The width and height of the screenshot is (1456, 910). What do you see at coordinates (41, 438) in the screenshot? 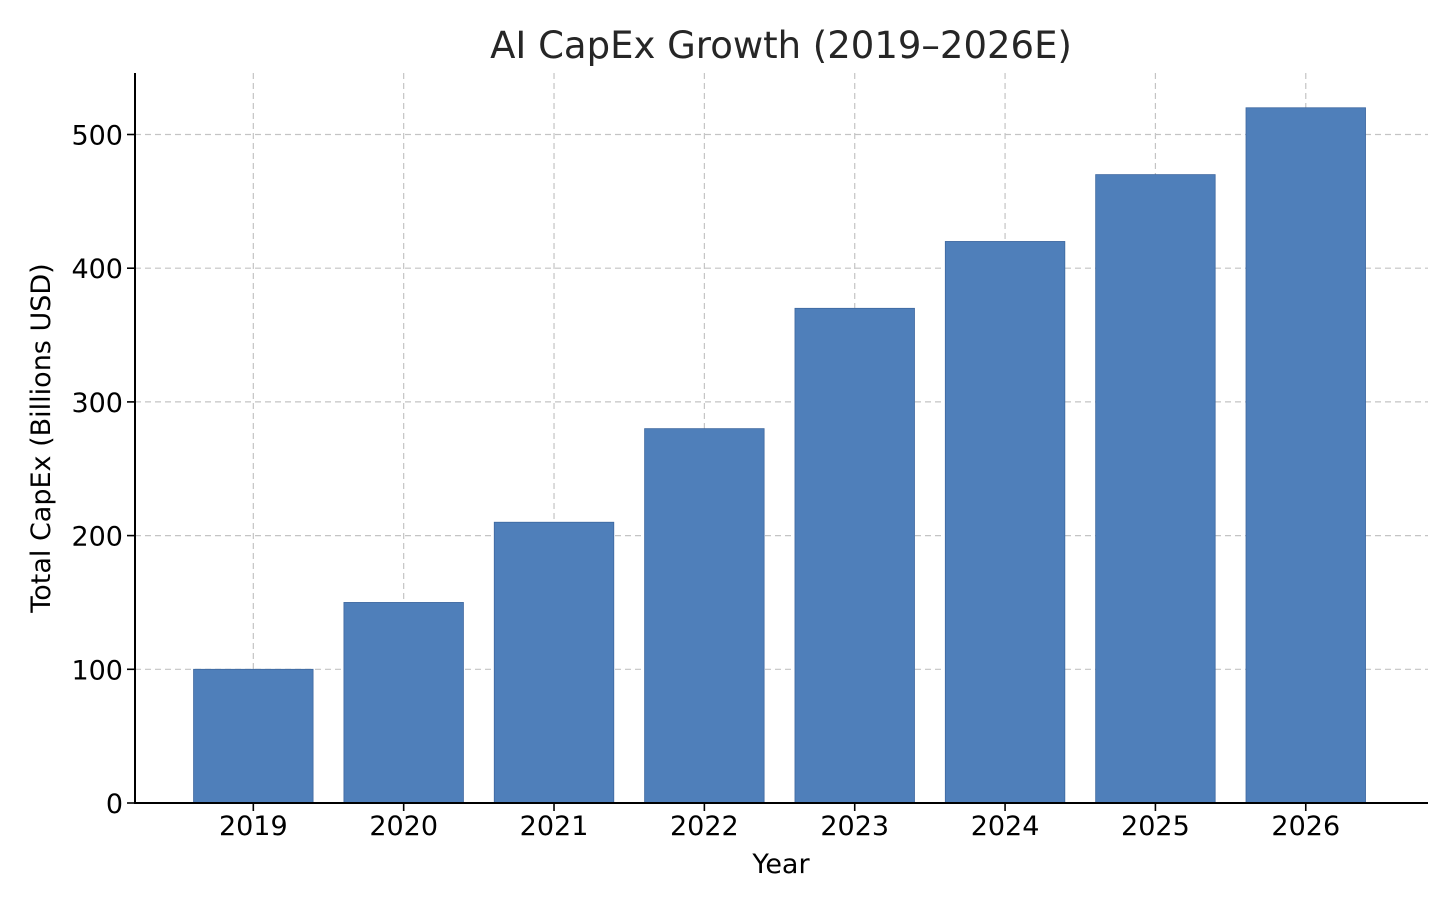
I see `y-axis-label: Total CapEx (Billions USD)` at bounding box center [41, 438].